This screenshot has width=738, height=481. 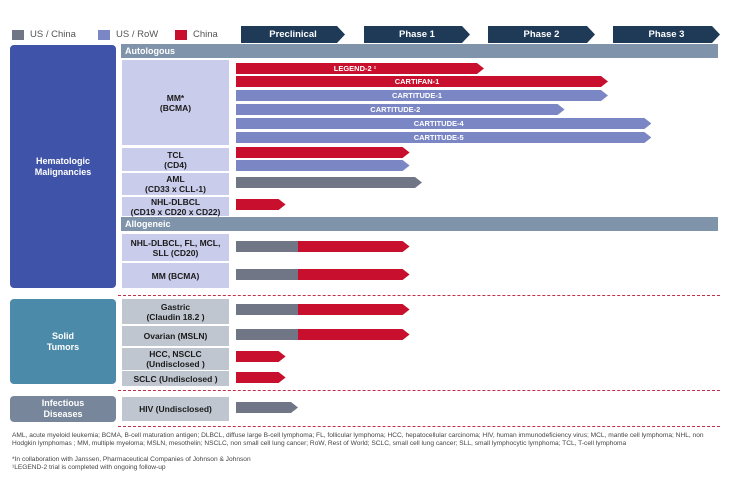 What do you see at coordinates (63, 341) in the screenshot?
I see `group-solid-tumors: Solid Tumors` at bounding box center [63, 341].